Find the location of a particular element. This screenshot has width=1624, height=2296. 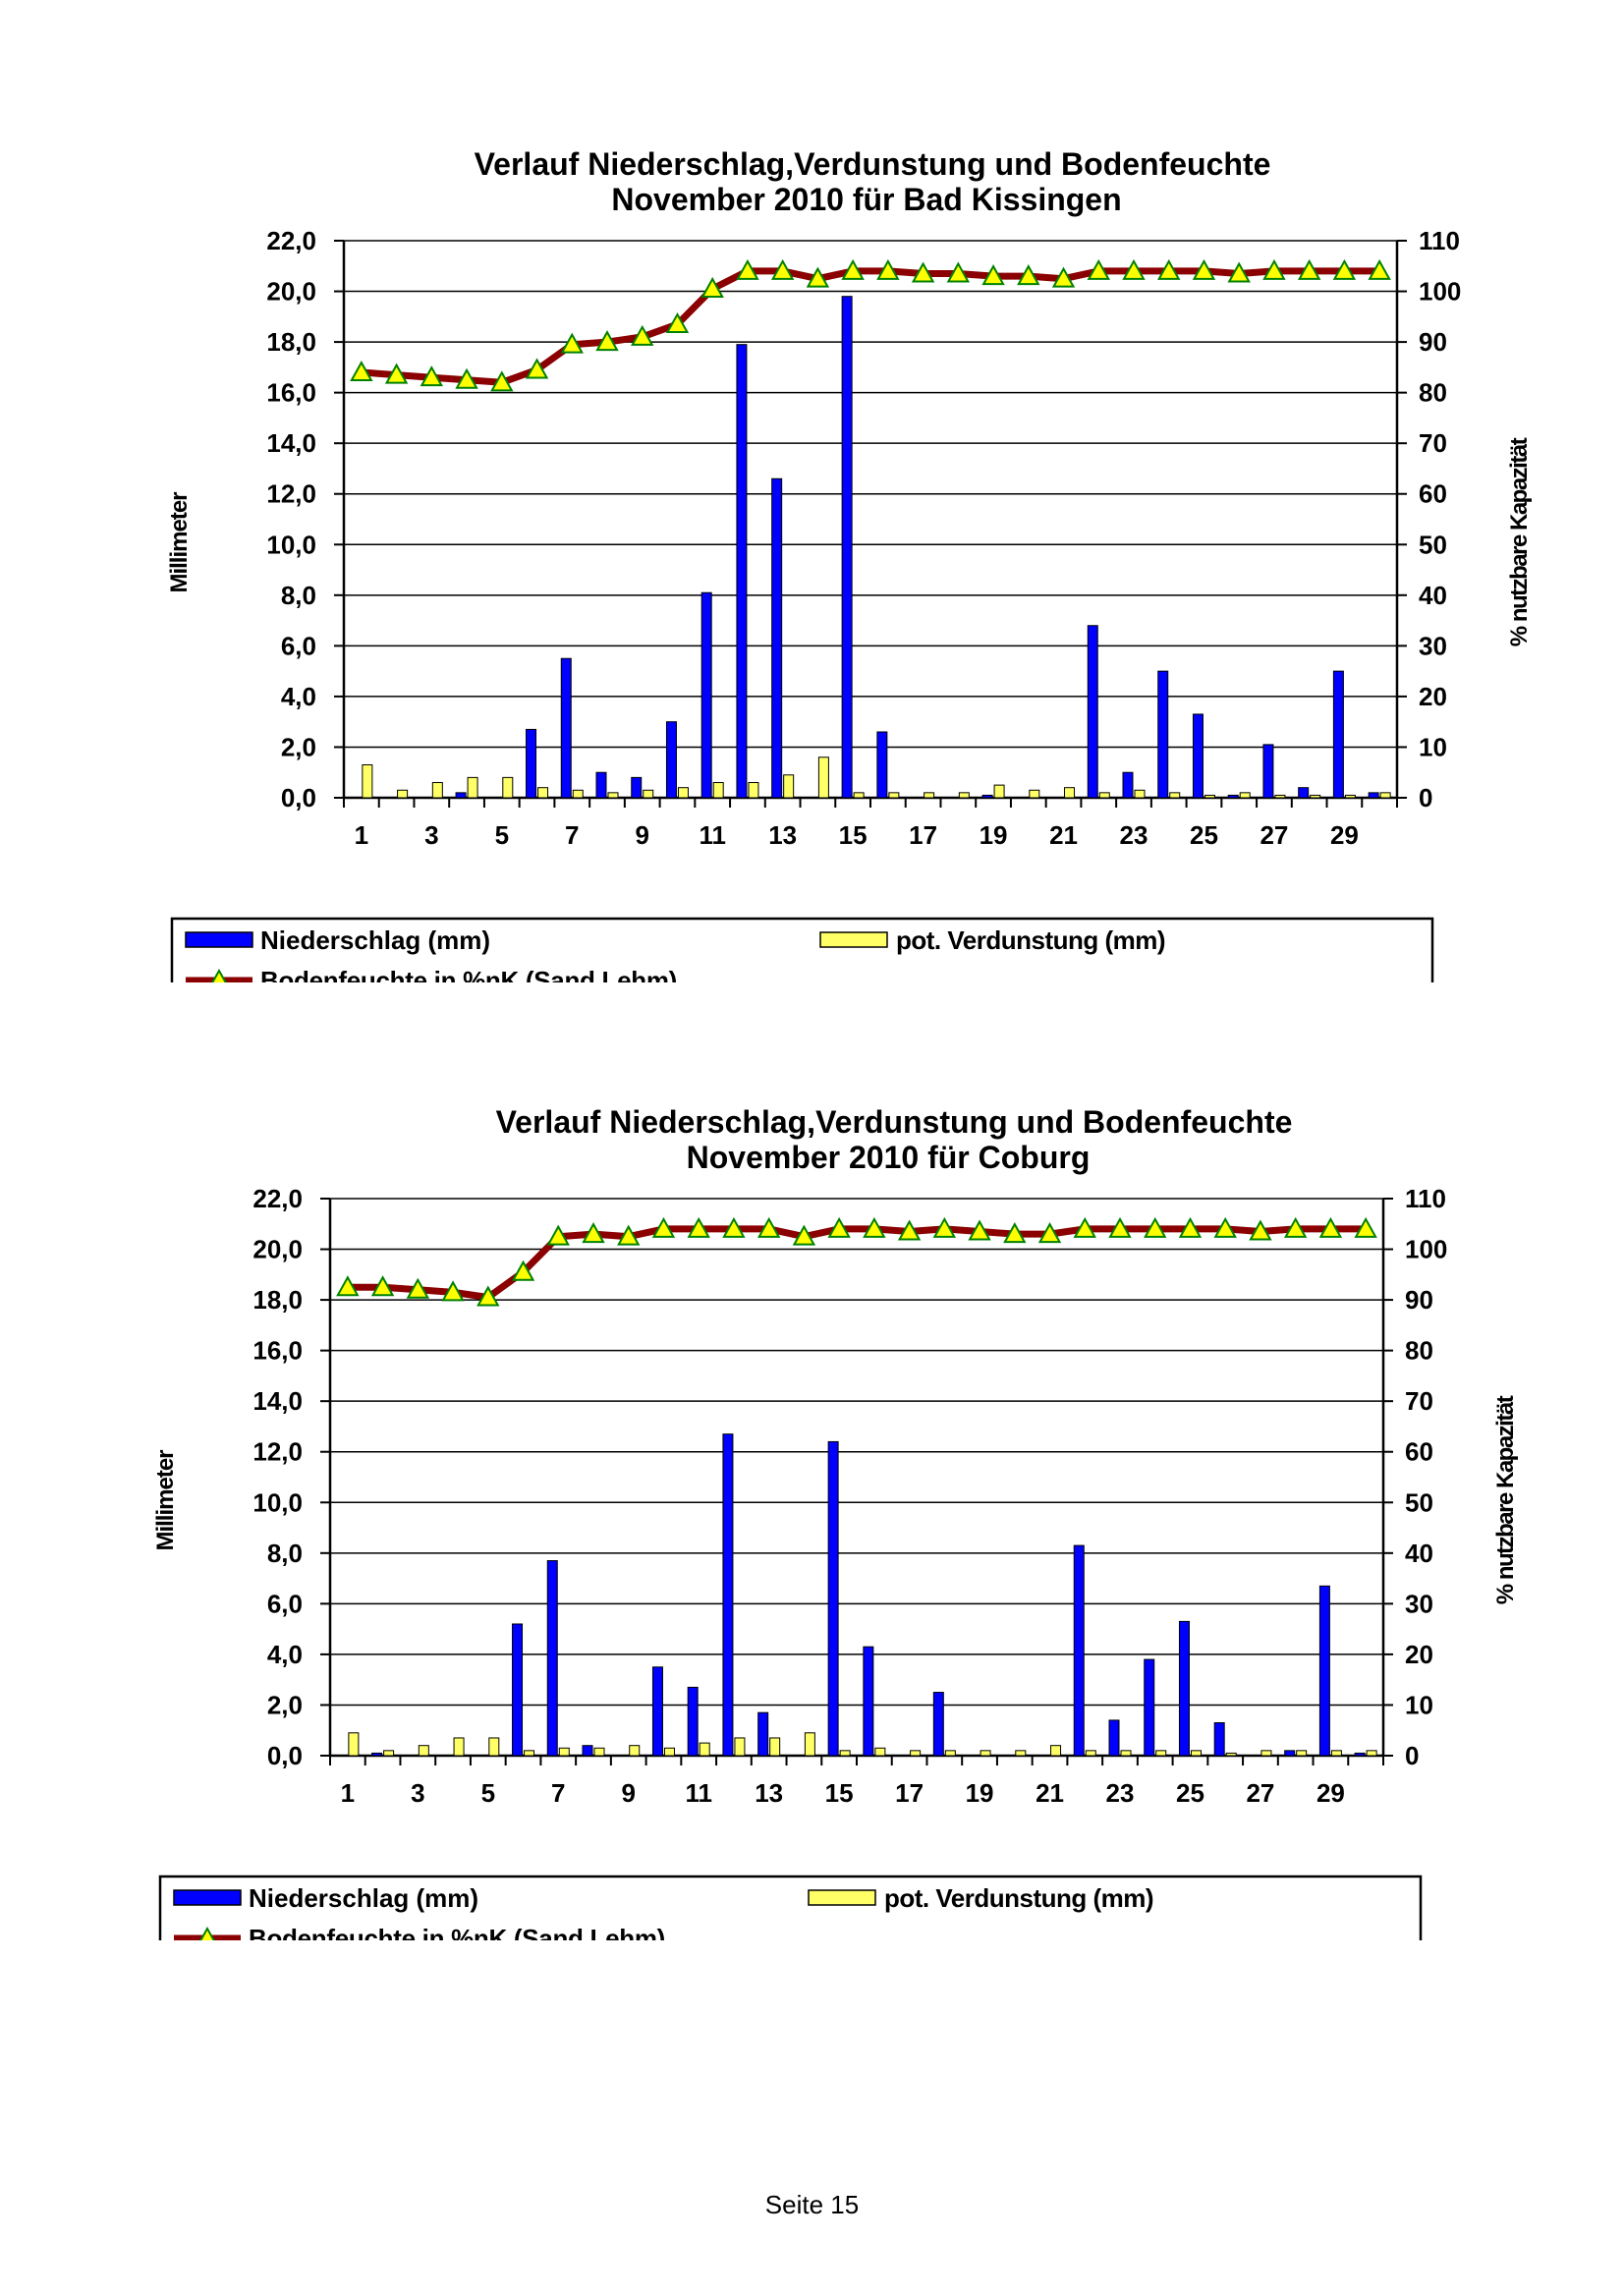

y-tick-label: 6,0 is located at coordinates (298, 645).